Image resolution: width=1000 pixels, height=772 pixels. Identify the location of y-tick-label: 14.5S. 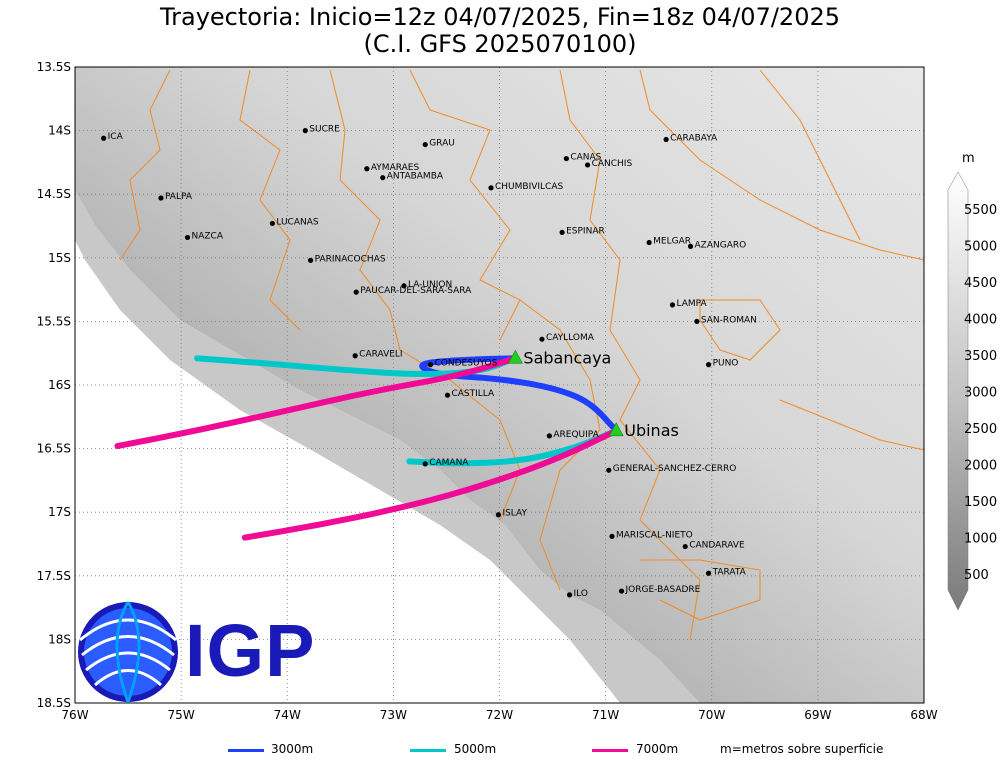
(54, 194).